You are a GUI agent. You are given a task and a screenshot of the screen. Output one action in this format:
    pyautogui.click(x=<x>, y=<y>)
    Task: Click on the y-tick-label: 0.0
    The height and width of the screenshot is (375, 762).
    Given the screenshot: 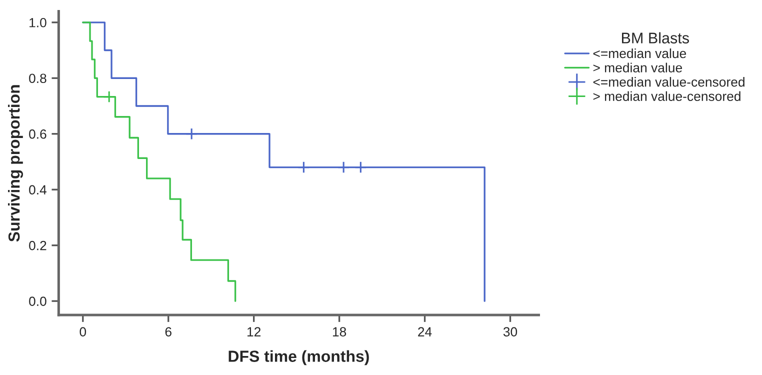 What is the action you would take?
    pyautogui.click(x=37, y=301)
    